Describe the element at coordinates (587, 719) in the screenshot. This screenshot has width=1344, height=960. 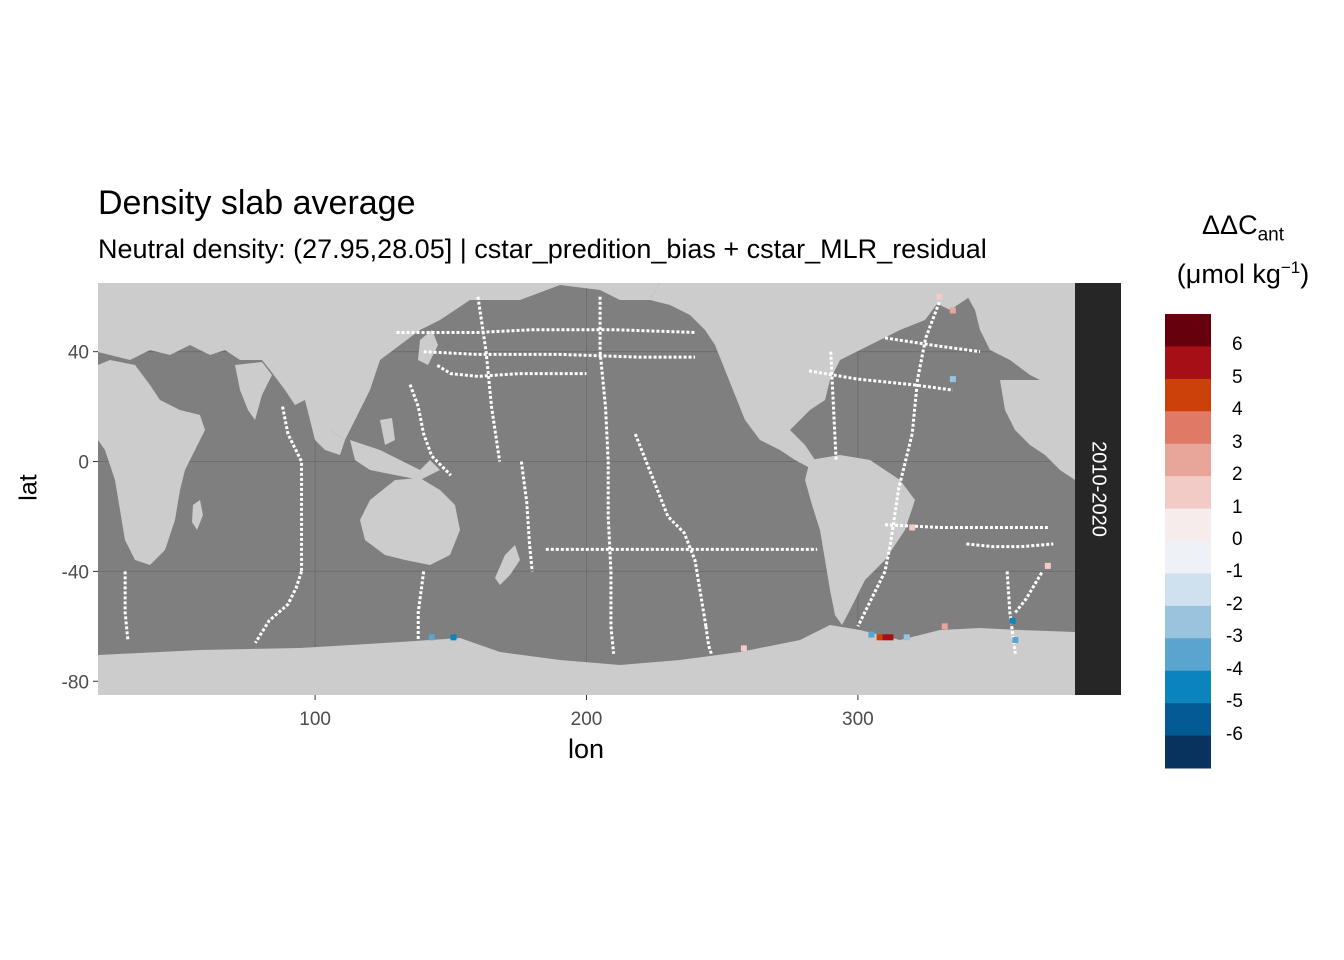
I see `x-tick-label: 200` at that location.